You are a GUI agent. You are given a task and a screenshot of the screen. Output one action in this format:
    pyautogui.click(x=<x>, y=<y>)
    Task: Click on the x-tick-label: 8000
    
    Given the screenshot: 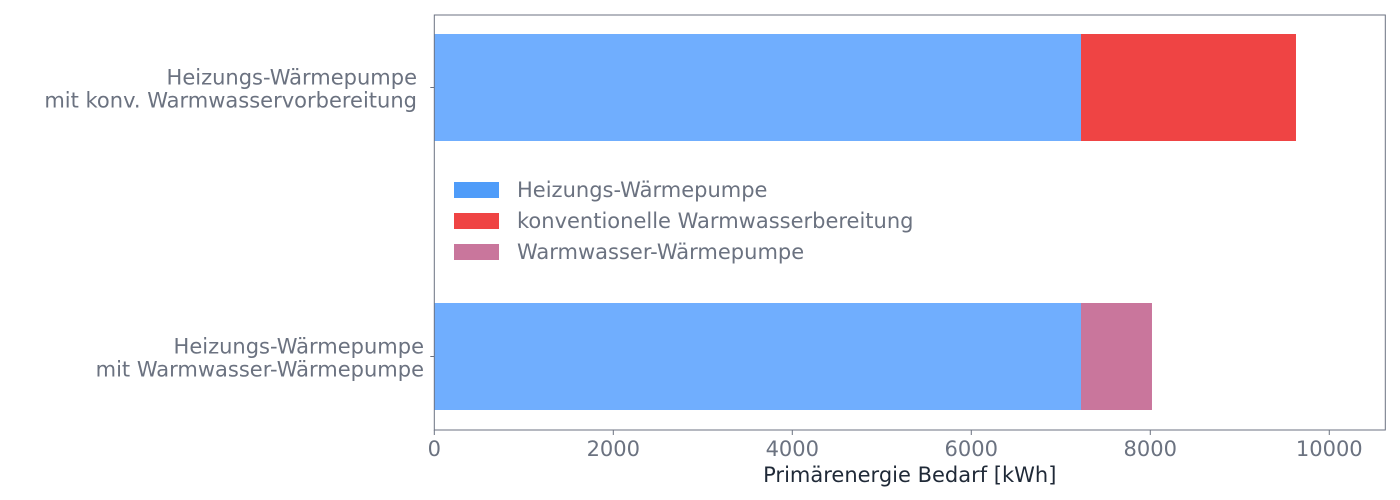 What is the action you would take?
    pyautogui.click(x=1150, y=449)
    